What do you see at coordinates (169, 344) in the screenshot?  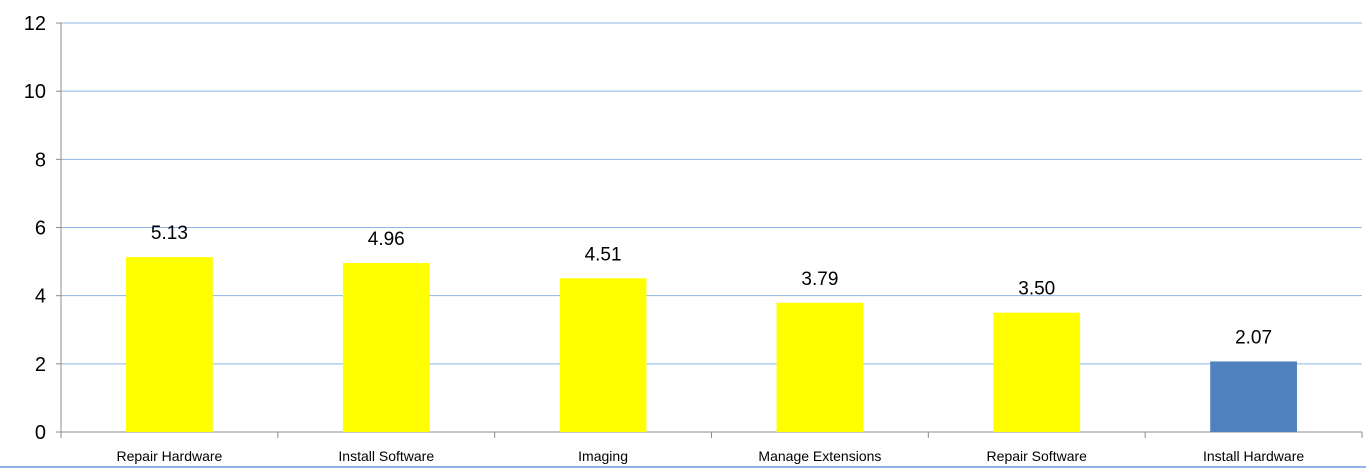 I see `bar-repair-hardware` at bounding box center [169, 344].